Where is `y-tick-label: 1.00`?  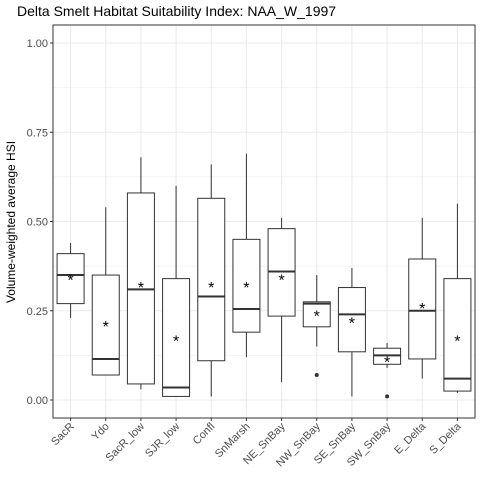
y-tick-label: 1.00 is located at coordinates (37, 44).